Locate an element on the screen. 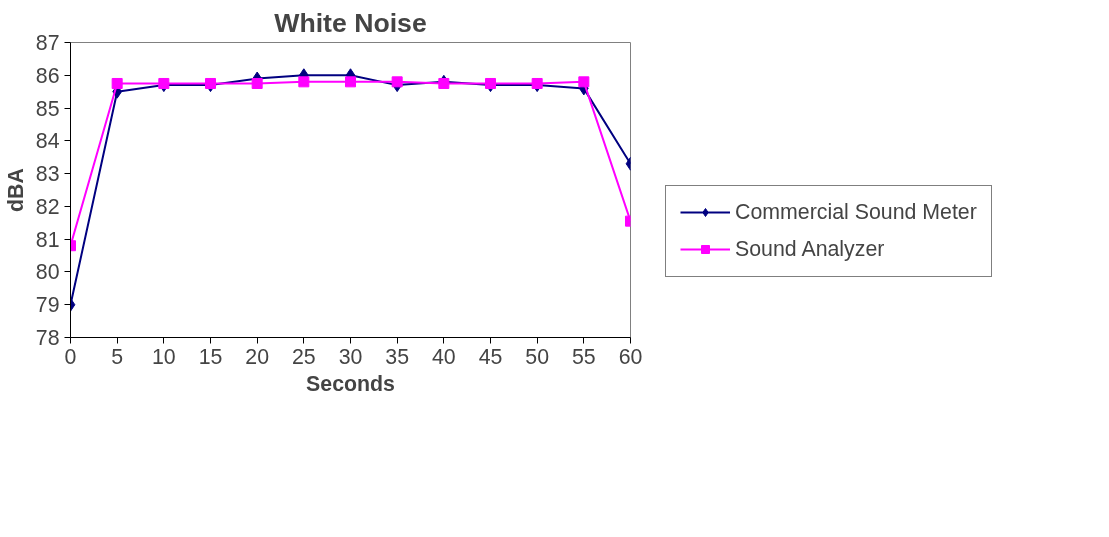  x-tick-label: 15 is located at coordinates (210, 356).